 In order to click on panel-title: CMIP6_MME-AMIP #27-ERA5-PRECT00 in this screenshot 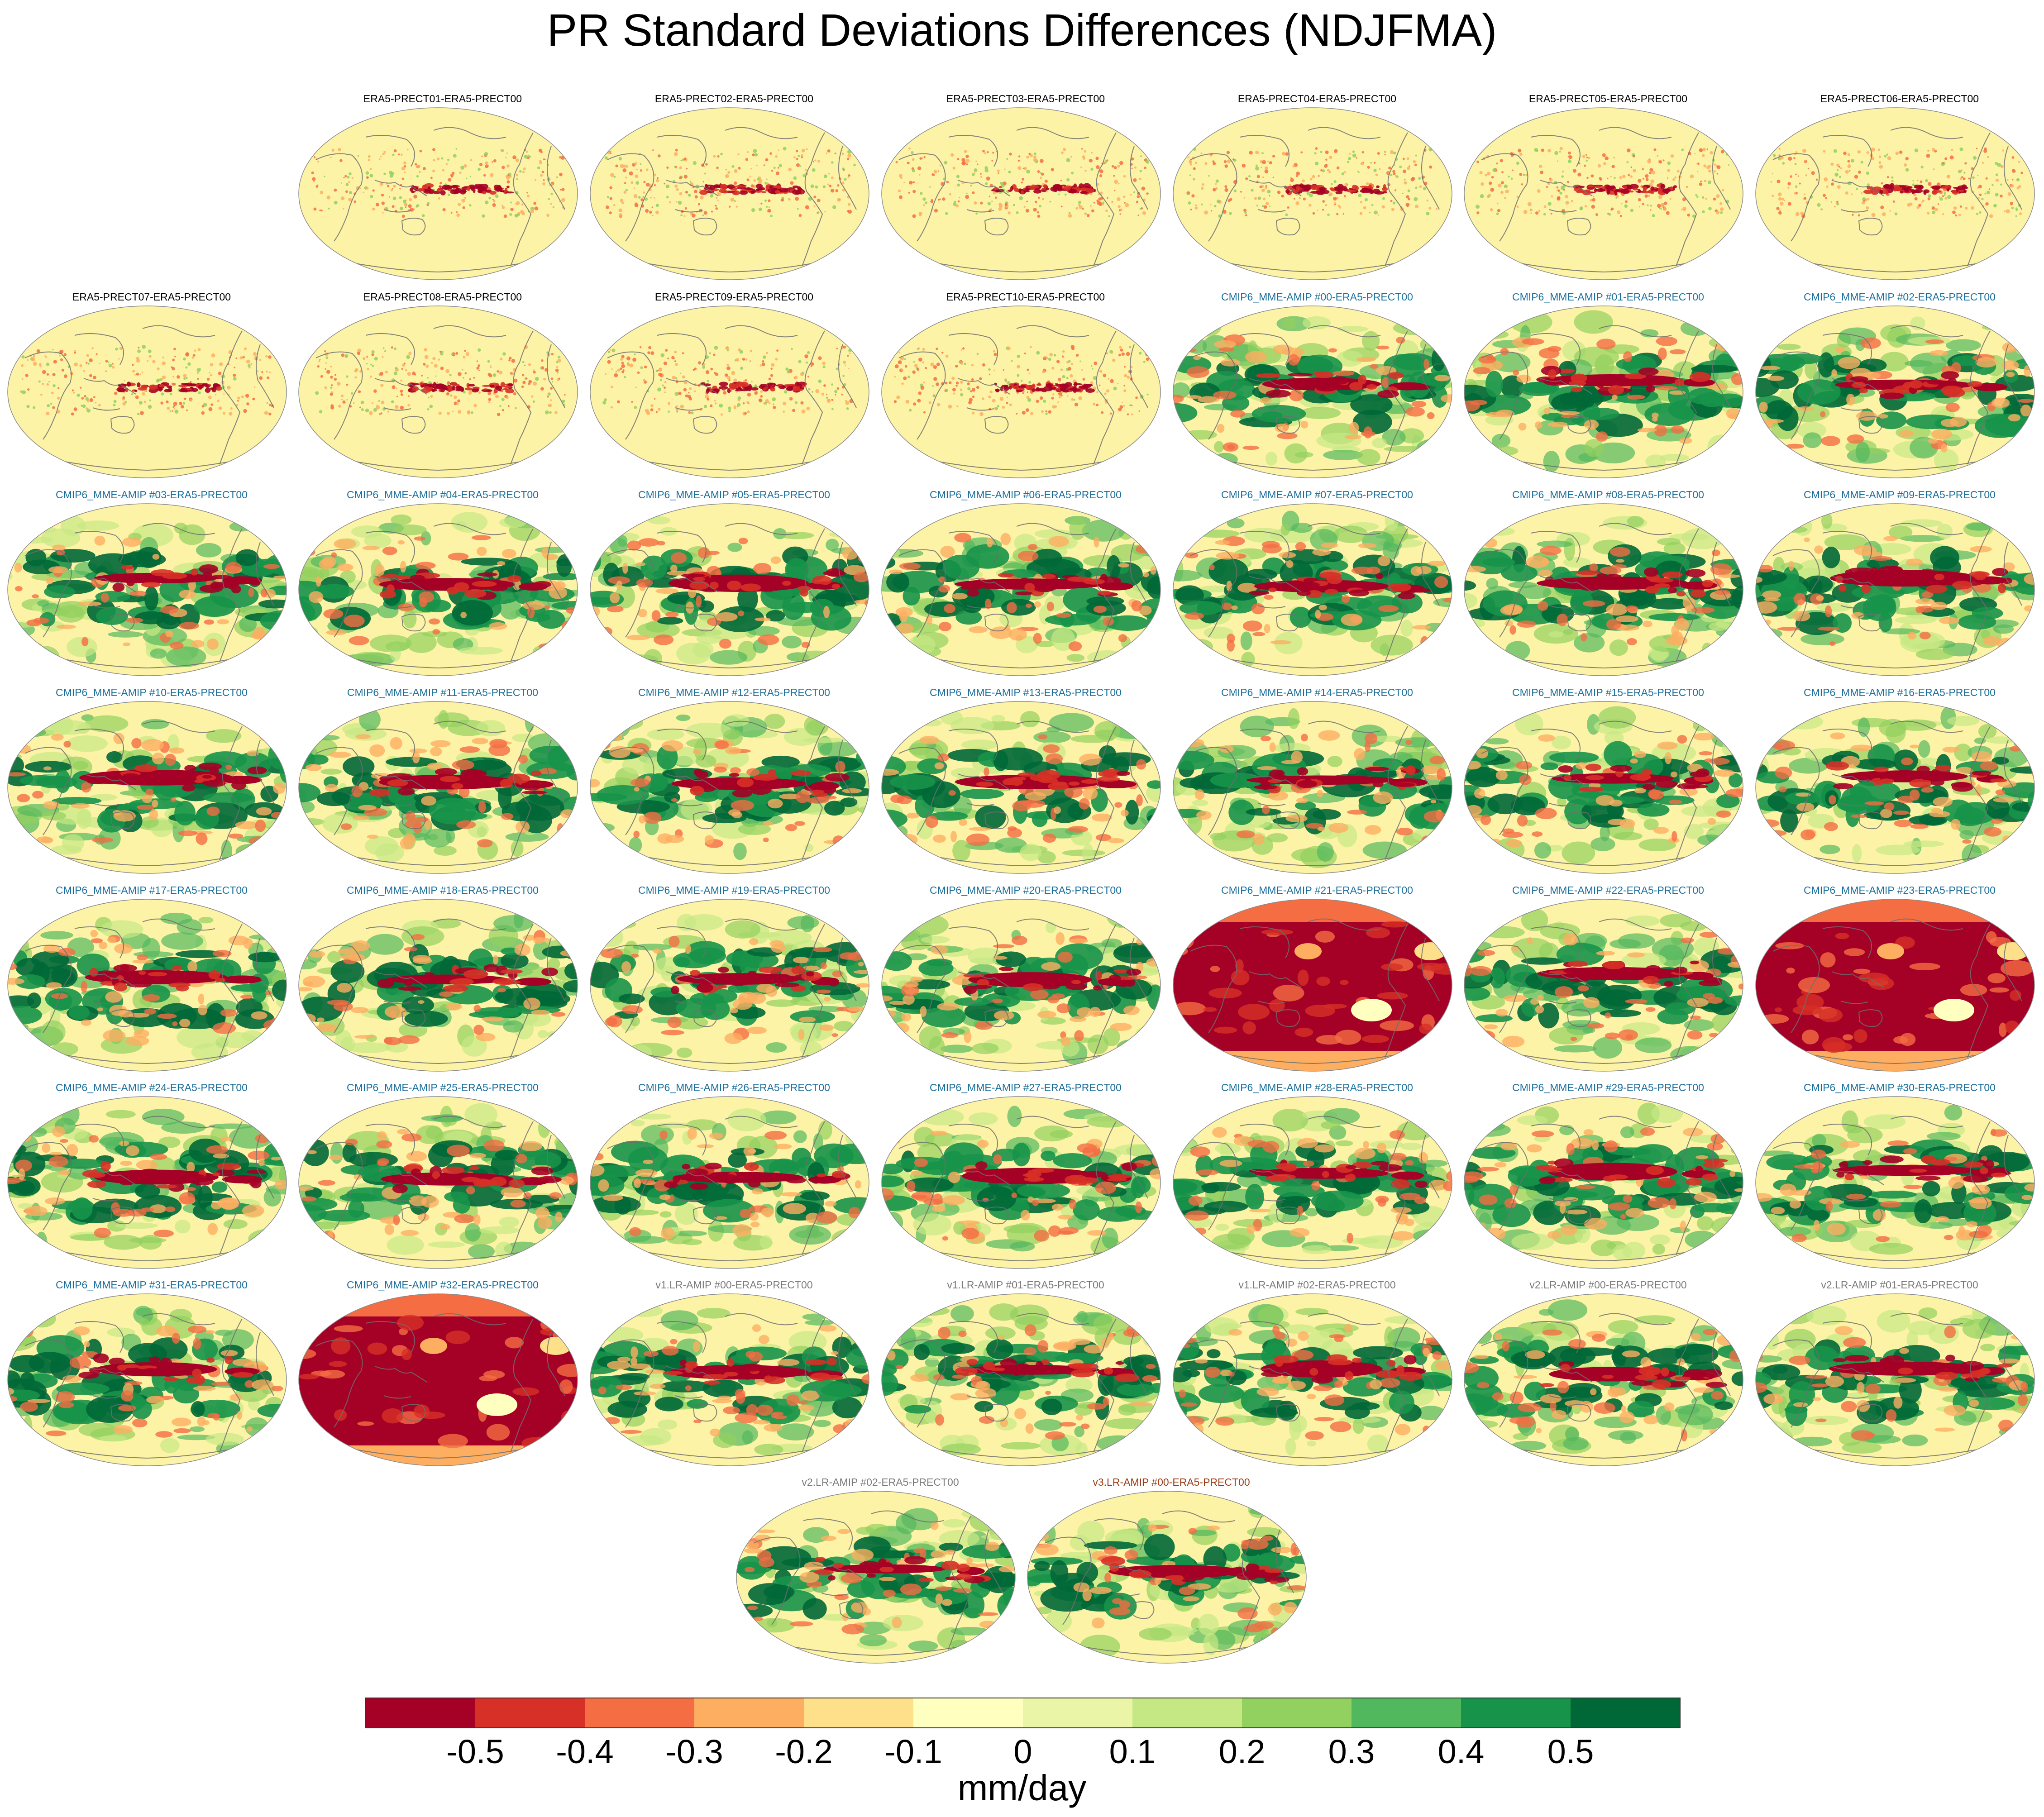, I will do `click(1026, 1087)`.